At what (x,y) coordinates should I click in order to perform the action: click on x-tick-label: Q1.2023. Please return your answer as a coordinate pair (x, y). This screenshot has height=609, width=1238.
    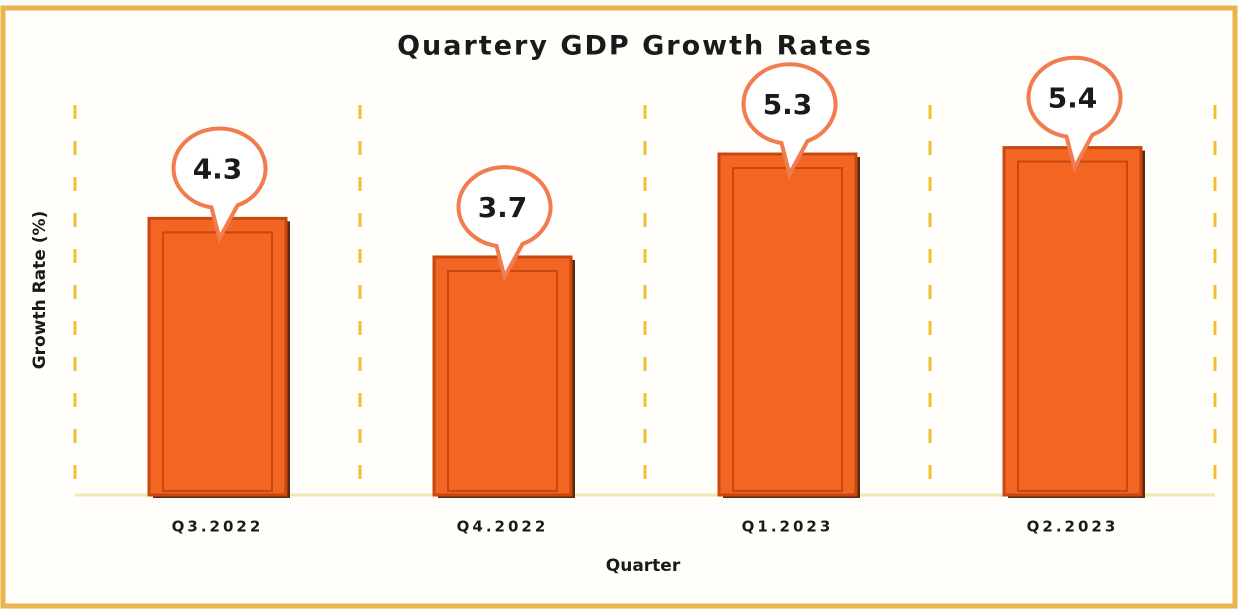
    Looking at the image, I should click on (788, 527).